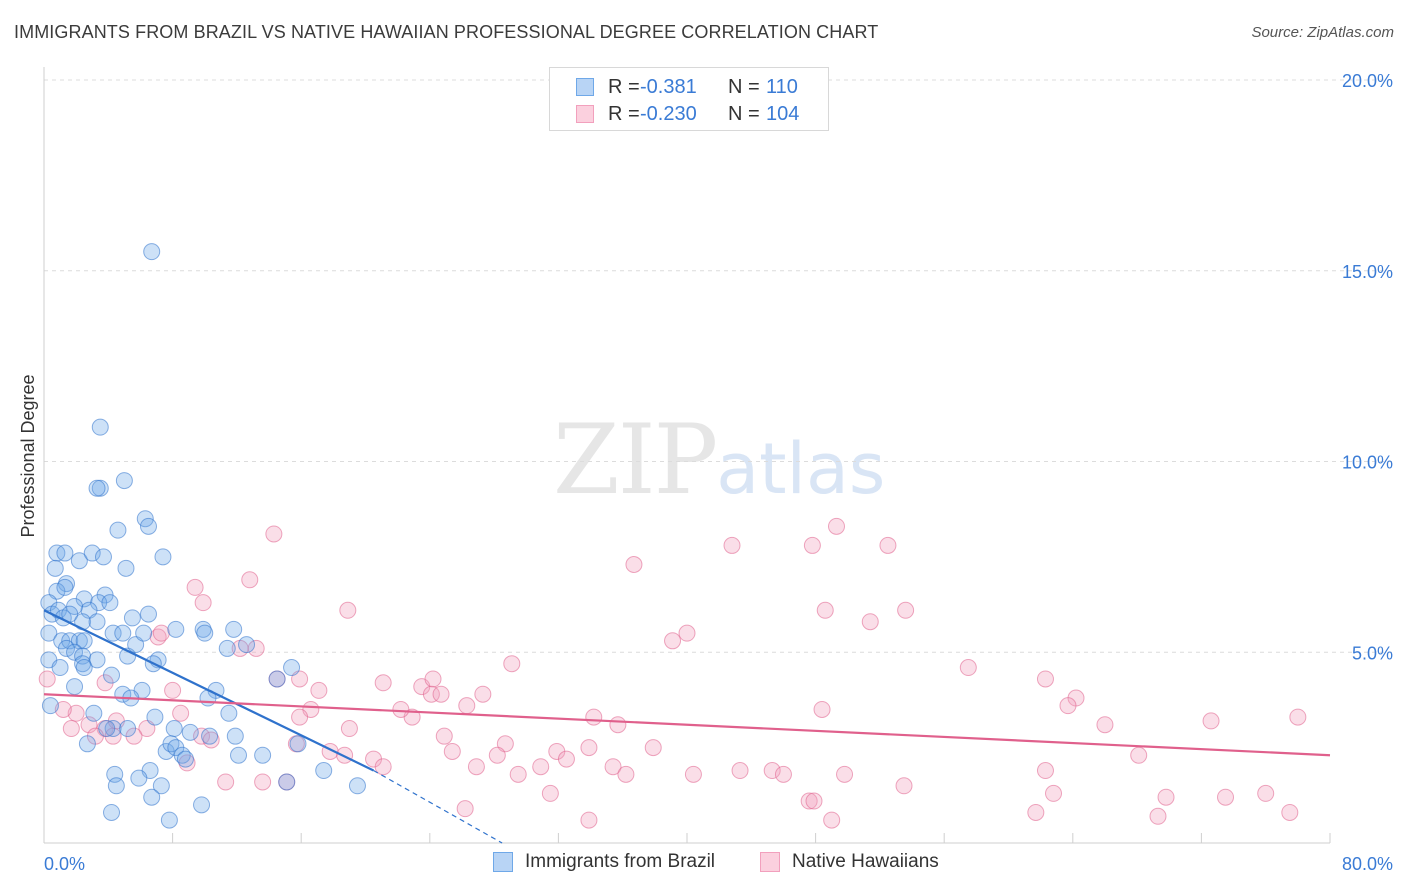  Describe the element at coordinates (1367, 864) in the screenshot. I see `x-tick-label: 80.0%` at that location.